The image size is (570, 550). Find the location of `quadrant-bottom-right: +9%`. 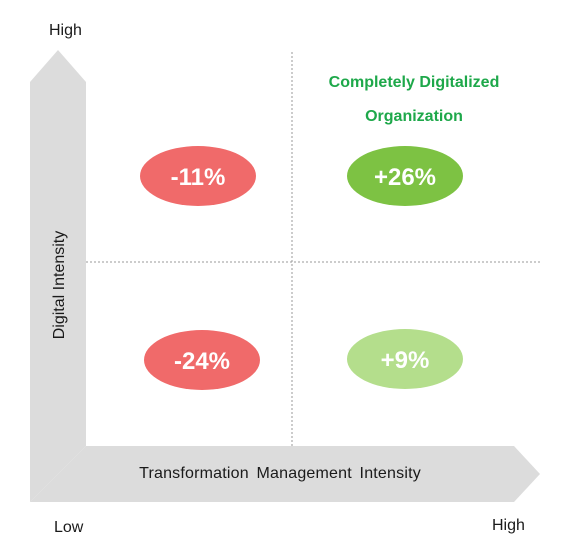

quadrant-bottom-right: +9% is located at coordinates (405, 359).